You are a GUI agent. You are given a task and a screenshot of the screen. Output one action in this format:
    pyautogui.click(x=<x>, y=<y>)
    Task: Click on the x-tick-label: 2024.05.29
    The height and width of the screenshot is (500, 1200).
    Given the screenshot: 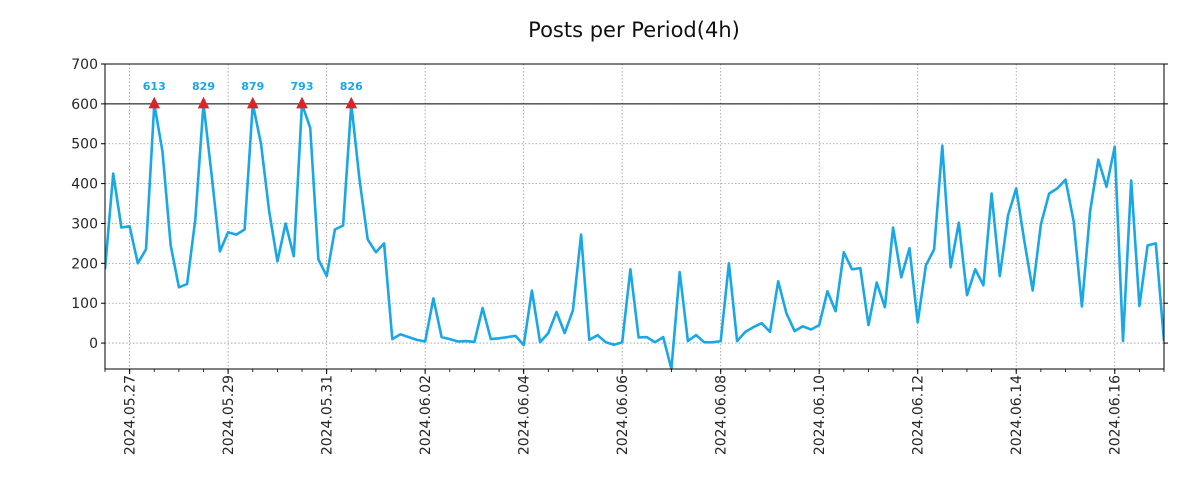 What is the action you would take?
    pyautogui.click(x=229, y=415)
    